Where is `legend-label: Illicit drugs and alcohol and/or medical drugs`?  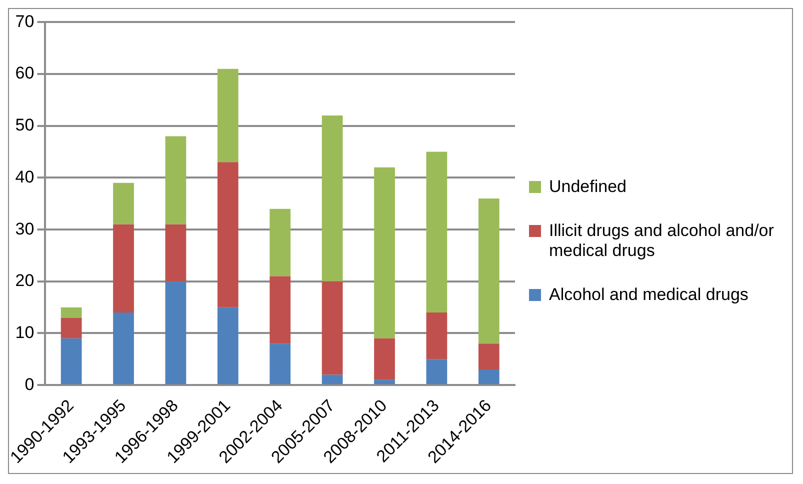
legend-label: Illicit drugs and alcohol and/or medical drugs is located at coordinates (662, 241).